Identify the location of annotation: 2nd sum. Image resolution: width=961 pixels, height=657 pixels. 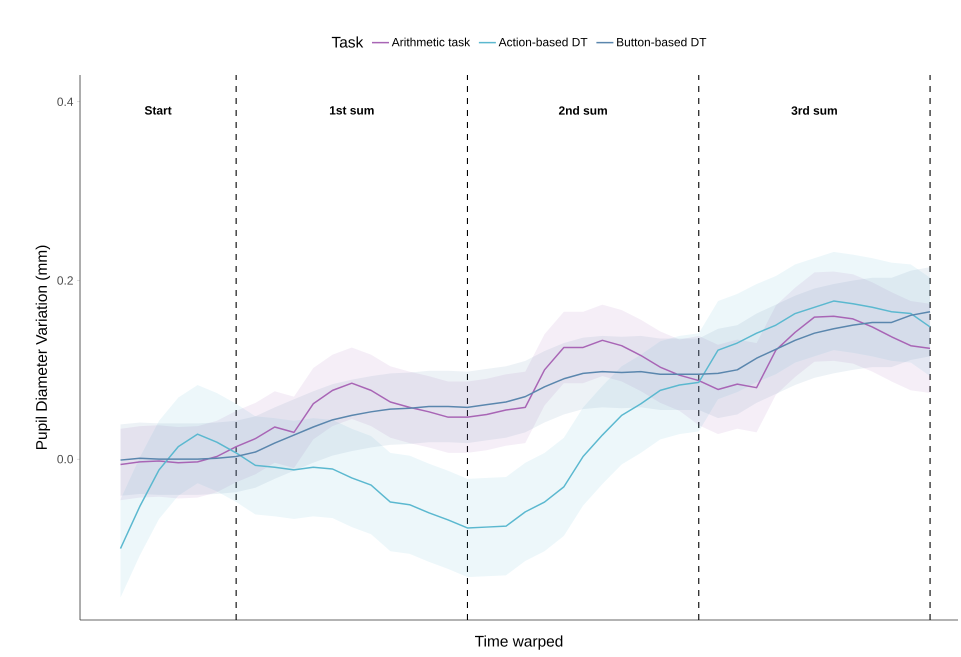
(582, 110).